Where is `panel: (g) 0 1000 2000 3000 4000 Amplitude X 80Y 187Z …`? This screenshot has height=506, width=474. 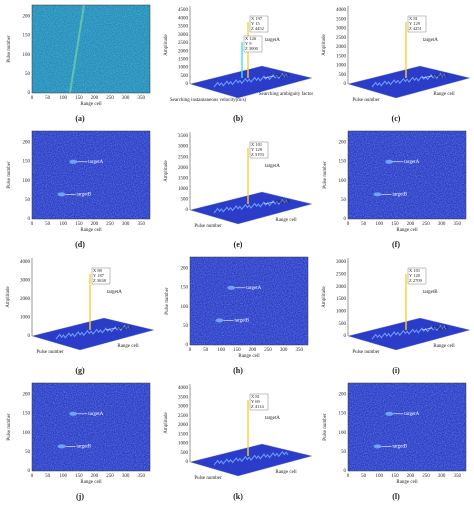
panel: (g) 0 1000 2000 3000 4000 Amplitude X 80Y 187Z … is located at coordinates (80, 316).